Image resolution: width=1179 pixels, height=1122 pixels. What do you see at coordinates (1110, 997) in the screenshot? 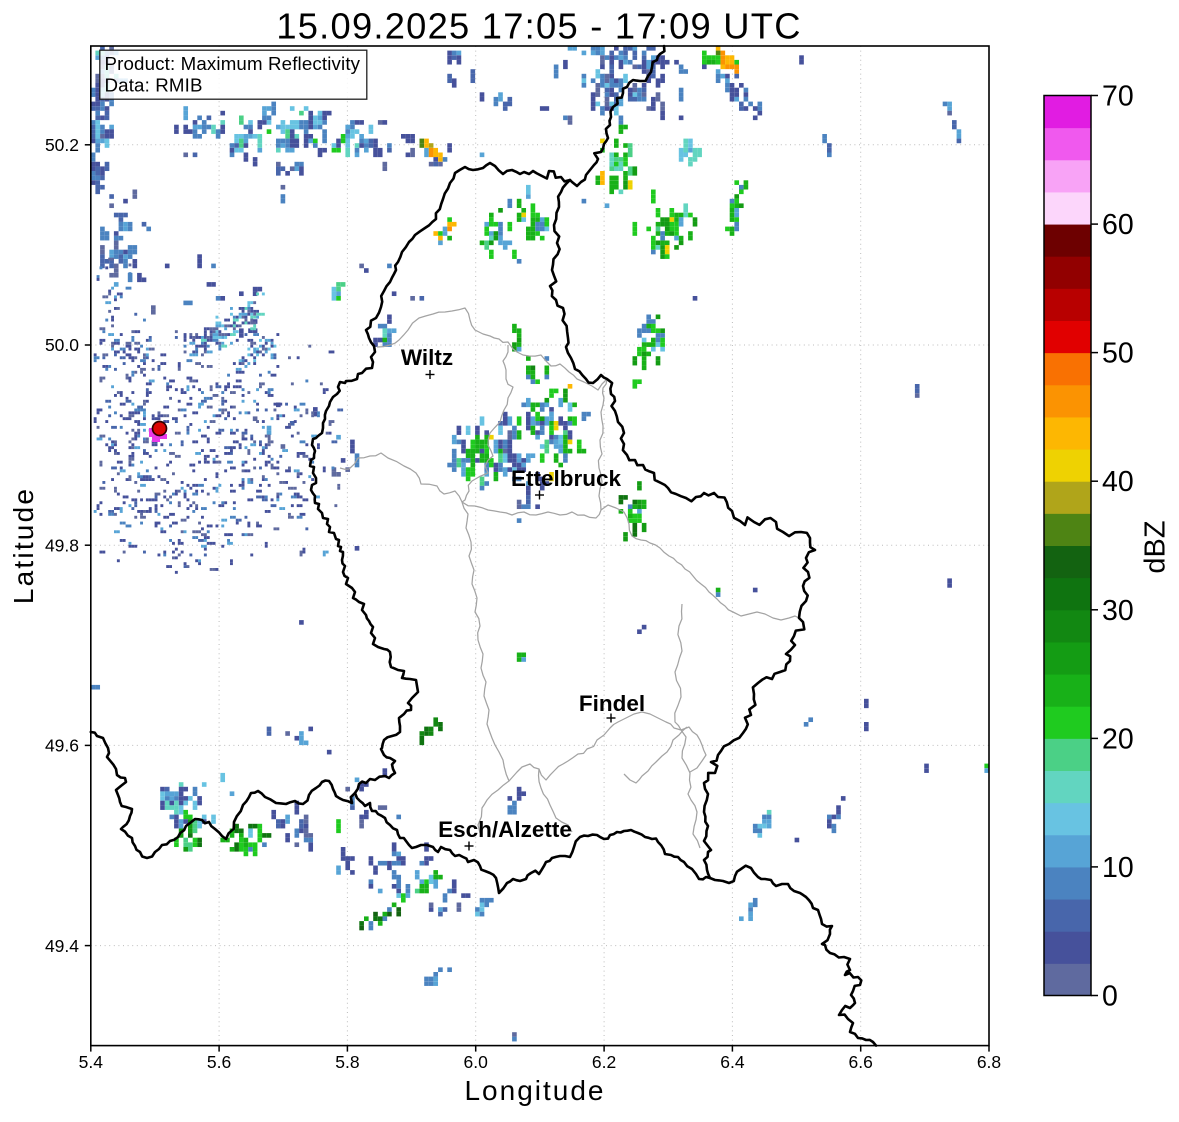
I see `svg-text: 0` at bounding box center [1110, 997].